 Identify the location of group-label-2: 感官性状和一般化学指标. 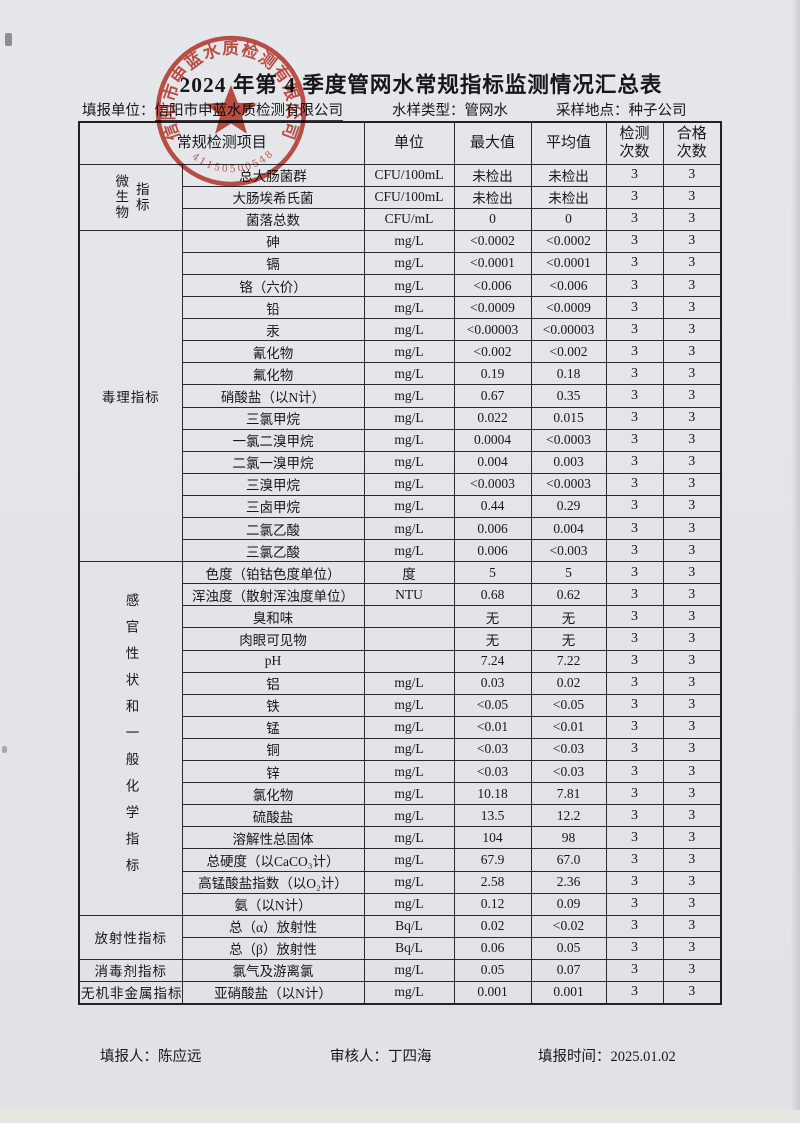
(130, 738).